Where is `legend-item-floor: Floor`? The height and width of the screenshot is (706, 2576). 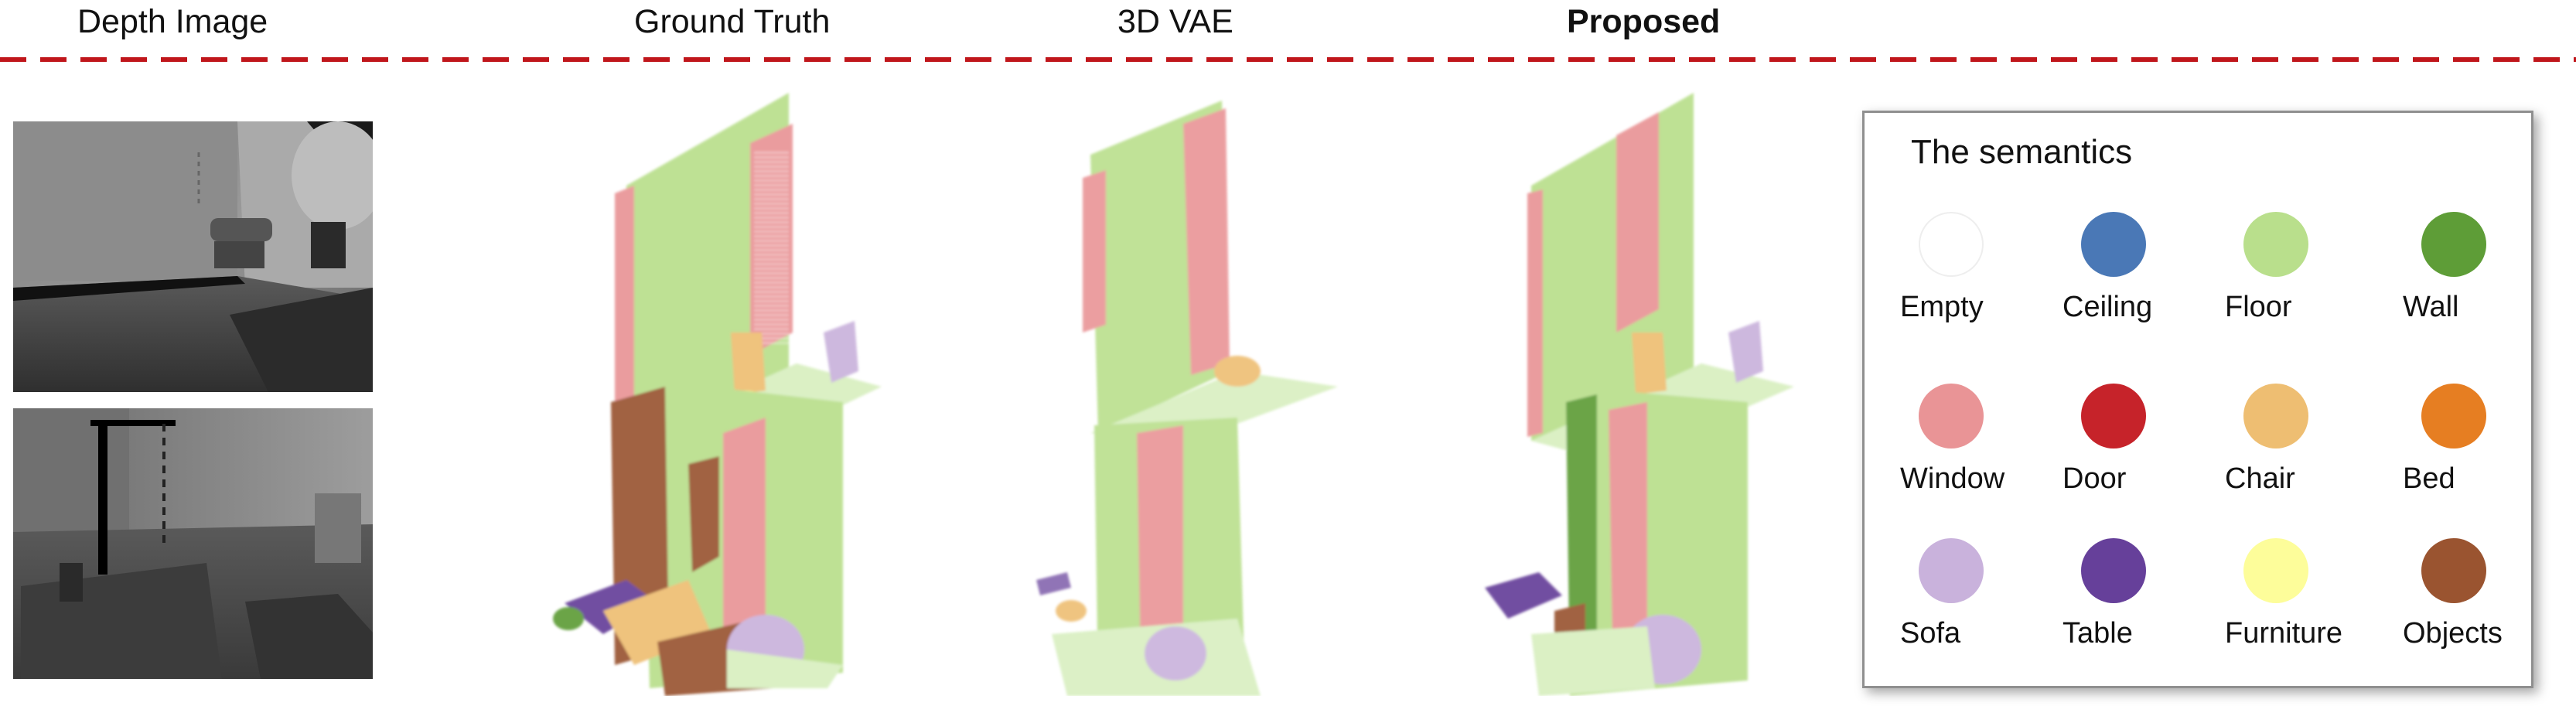
legend-item-floor: Floor is located at coordinates (2297, 281).